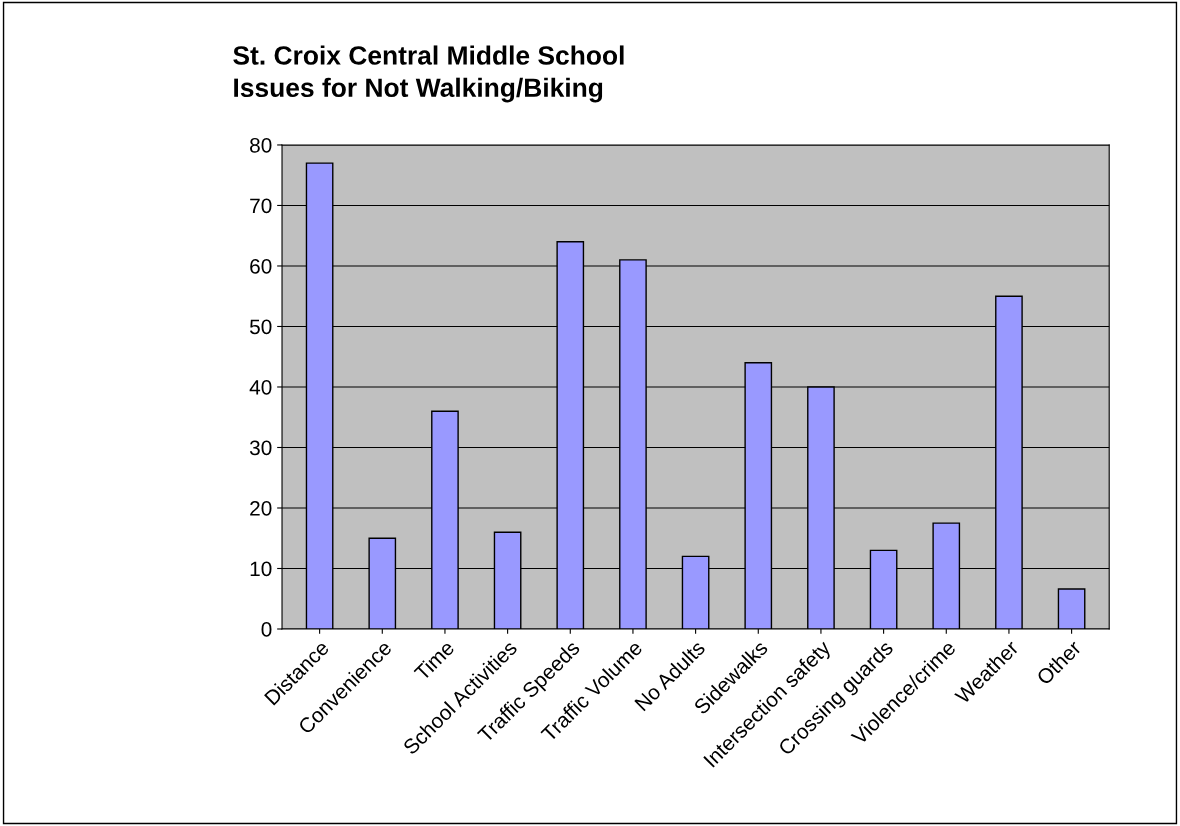  Describe the element at coordinates (428, 74) in the screenshot. I see `chart-title: St. Croix Central Middle School Issues for Not Walking/Biking` at that location.